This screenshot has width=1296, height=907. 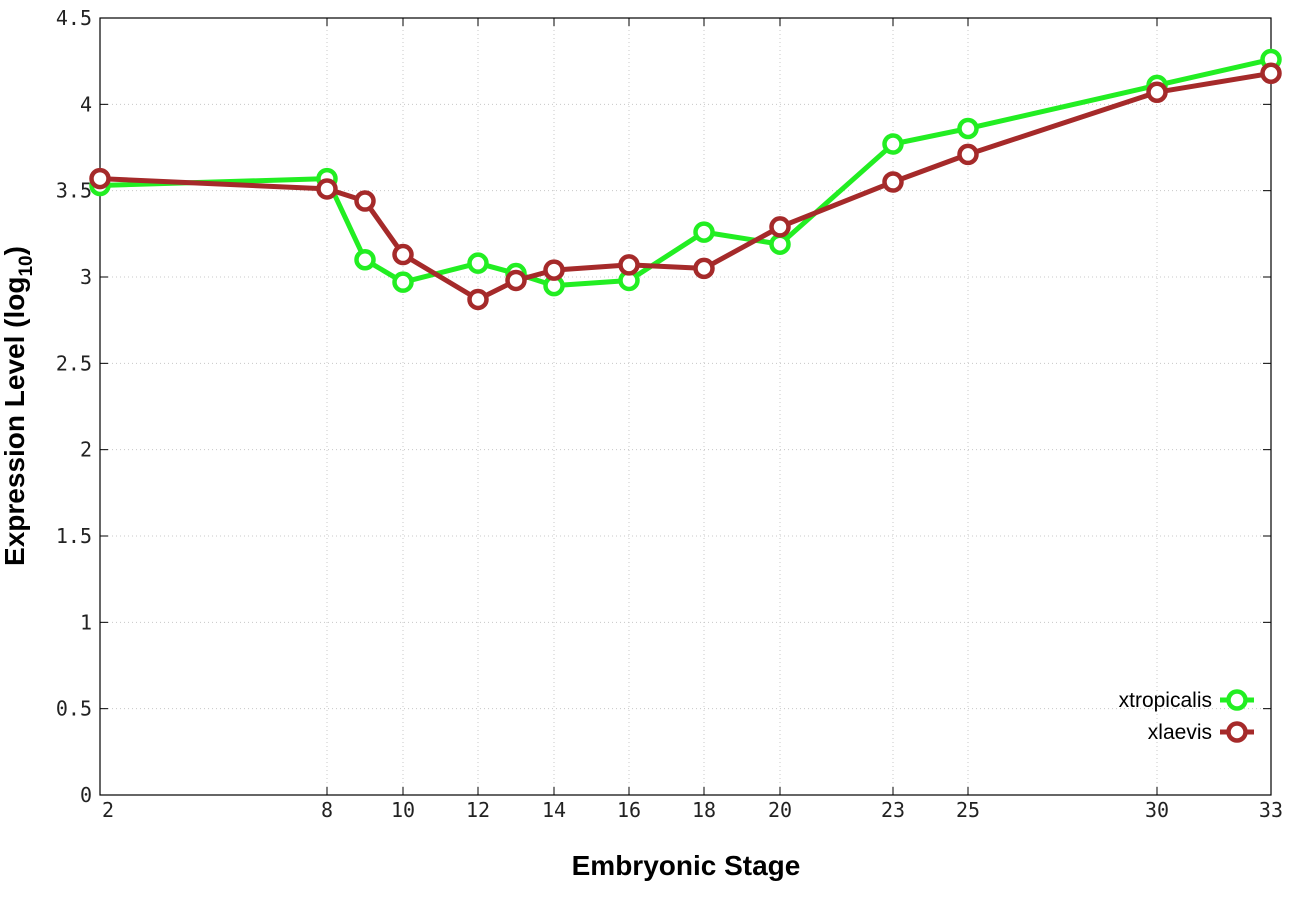 What do you see at coordinates (1186, 716) in the screenshot?
I see `legend: xtropicalis xlaevis` at bounding box center [1186, 716].